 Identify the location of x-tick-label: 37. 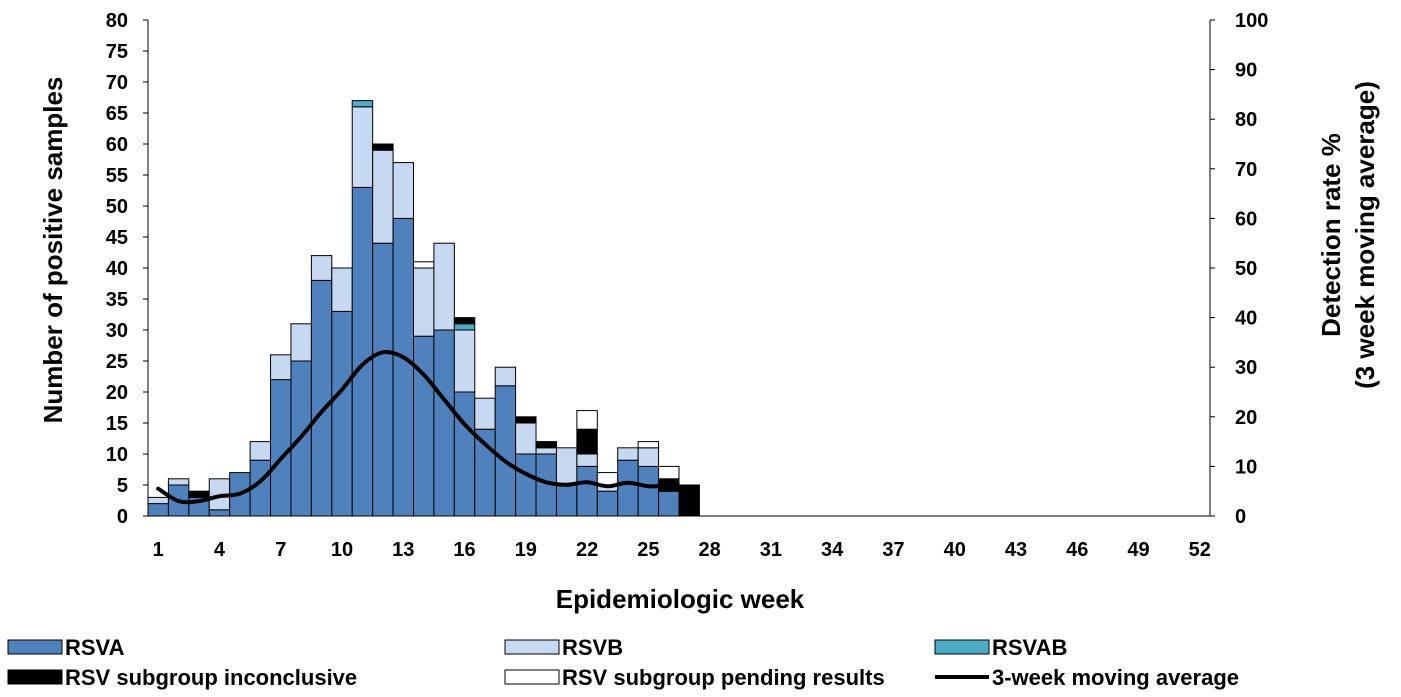
(893, 550).